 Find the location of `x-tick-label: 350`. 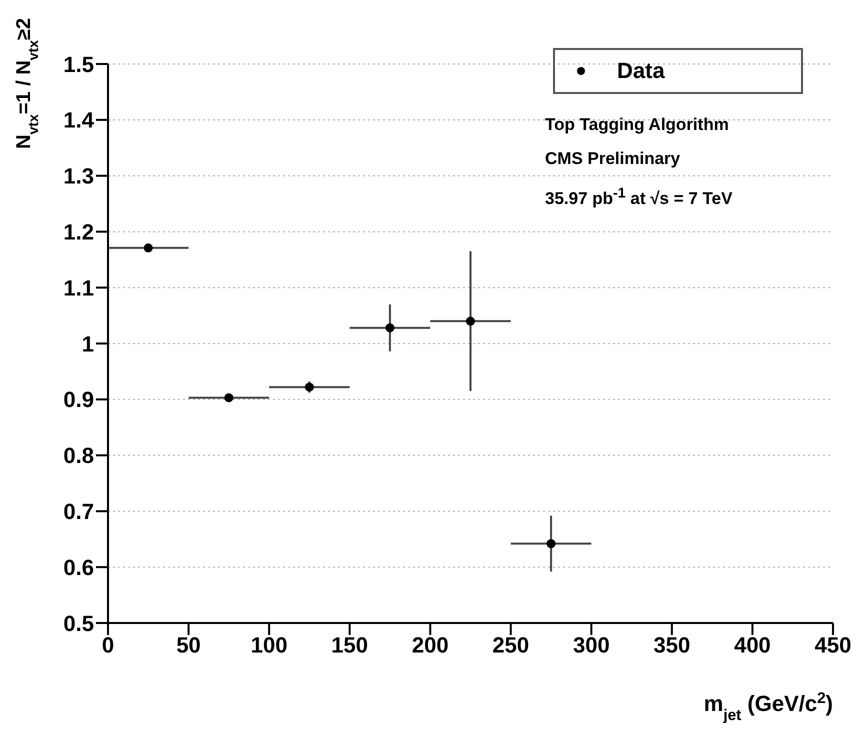

x-tick-label: 350 is located at coordinates (672, 645).